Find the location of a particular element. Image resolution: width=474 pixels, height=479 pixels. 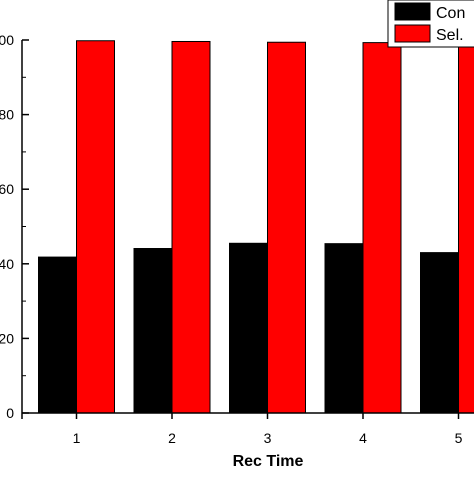

legend-swatch-con is located at coordinates (412, 11).